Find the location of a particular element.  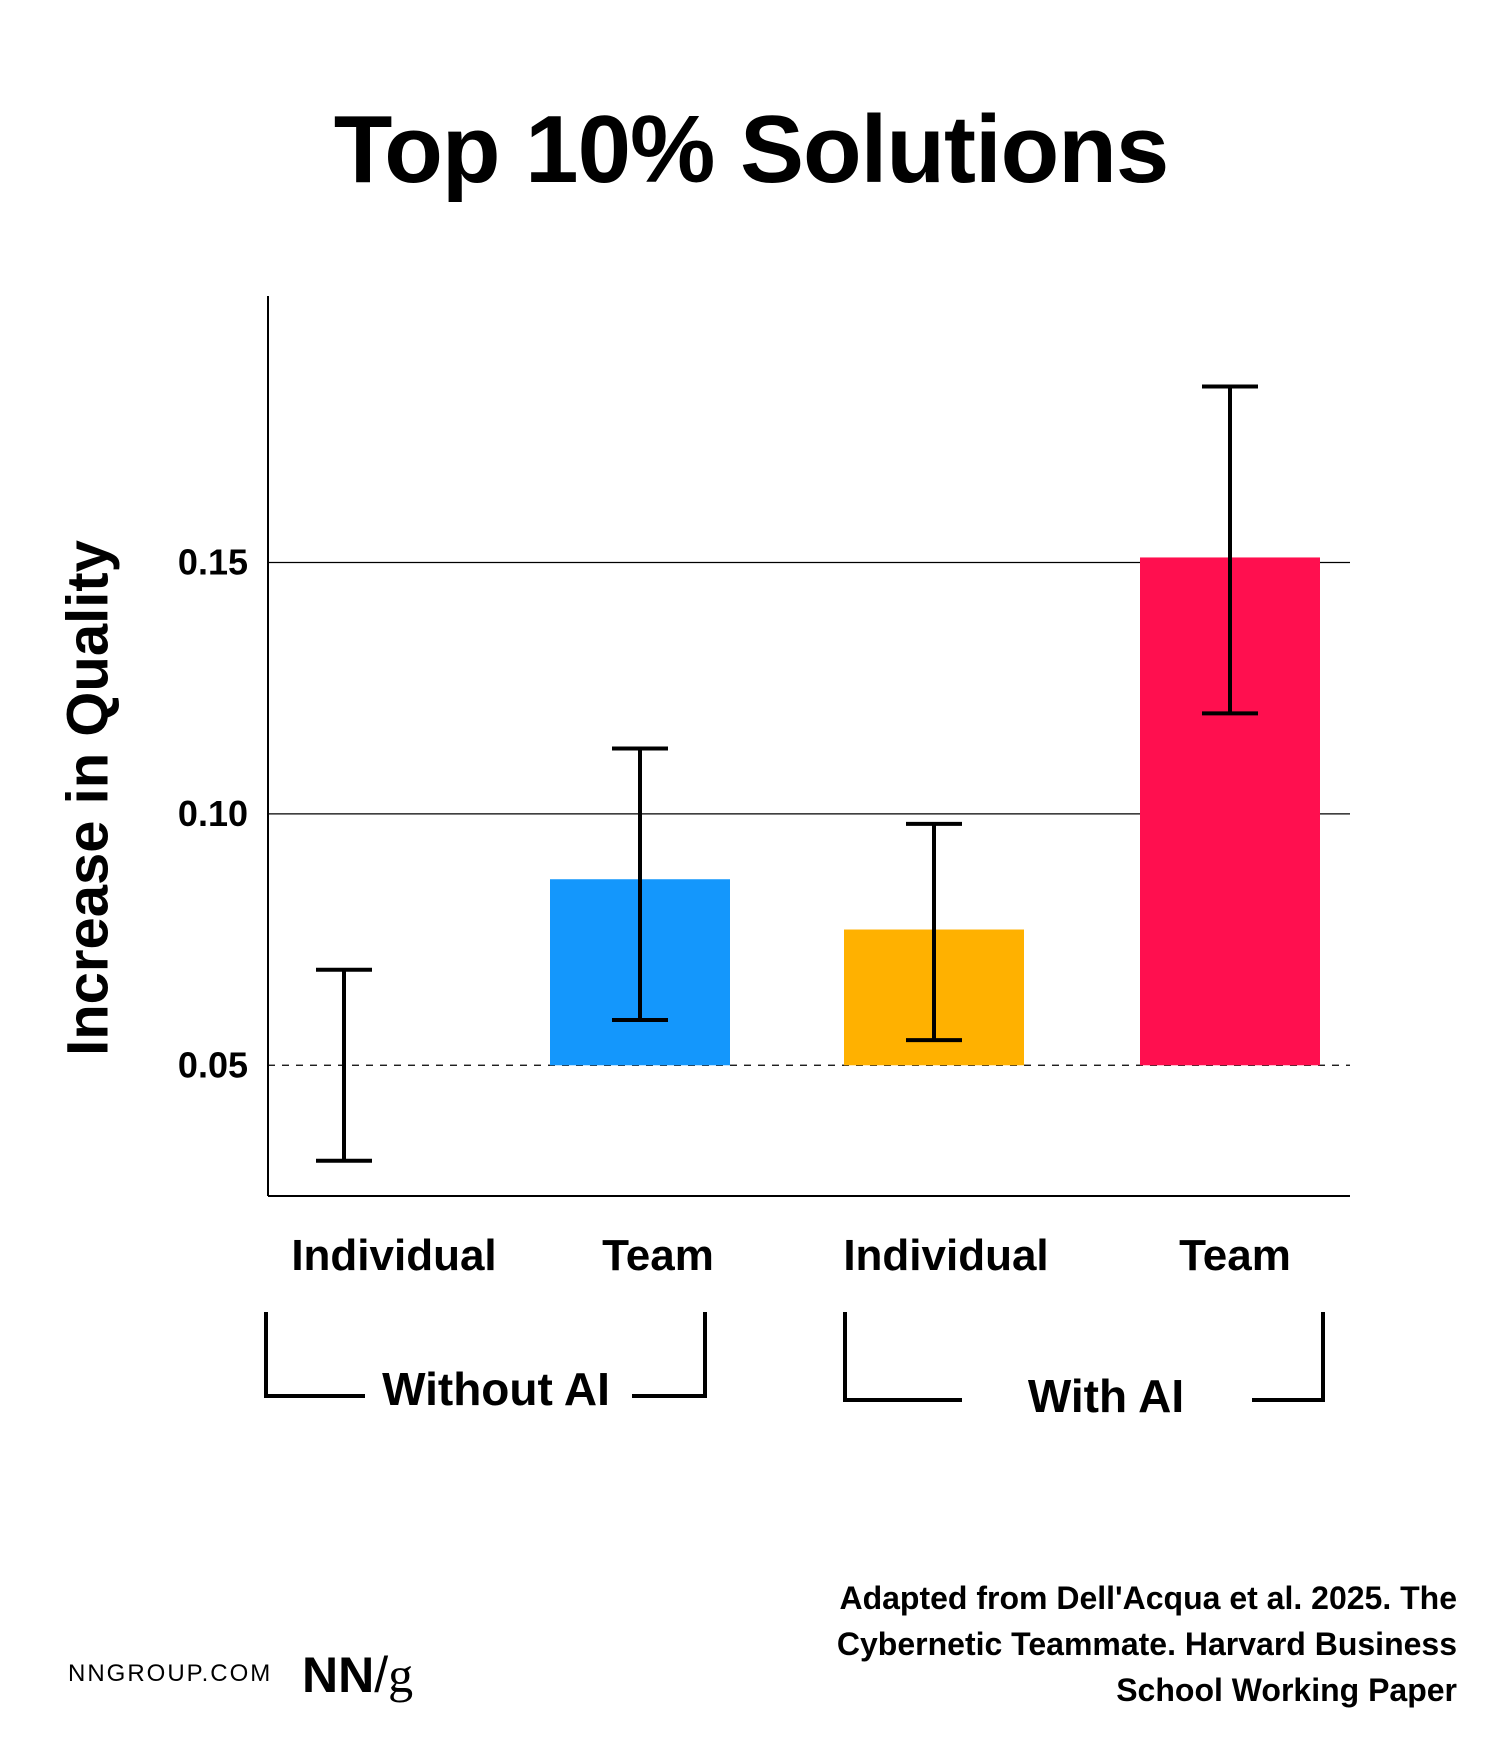

nng-logo: NN/g is located at coordinates (357, 1675).